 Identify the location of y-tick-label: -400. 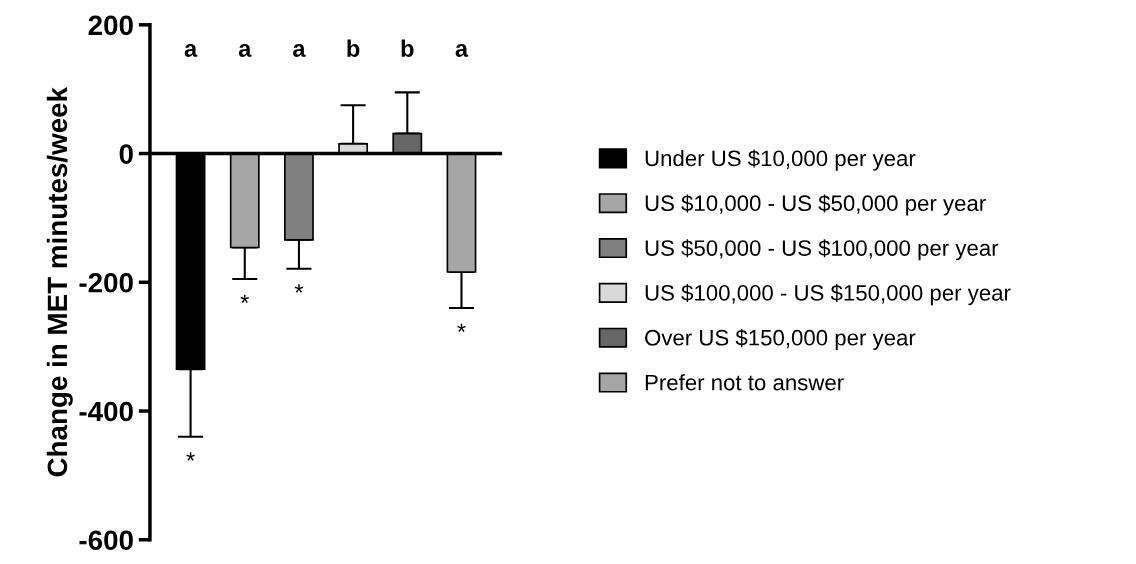
(106, 411).